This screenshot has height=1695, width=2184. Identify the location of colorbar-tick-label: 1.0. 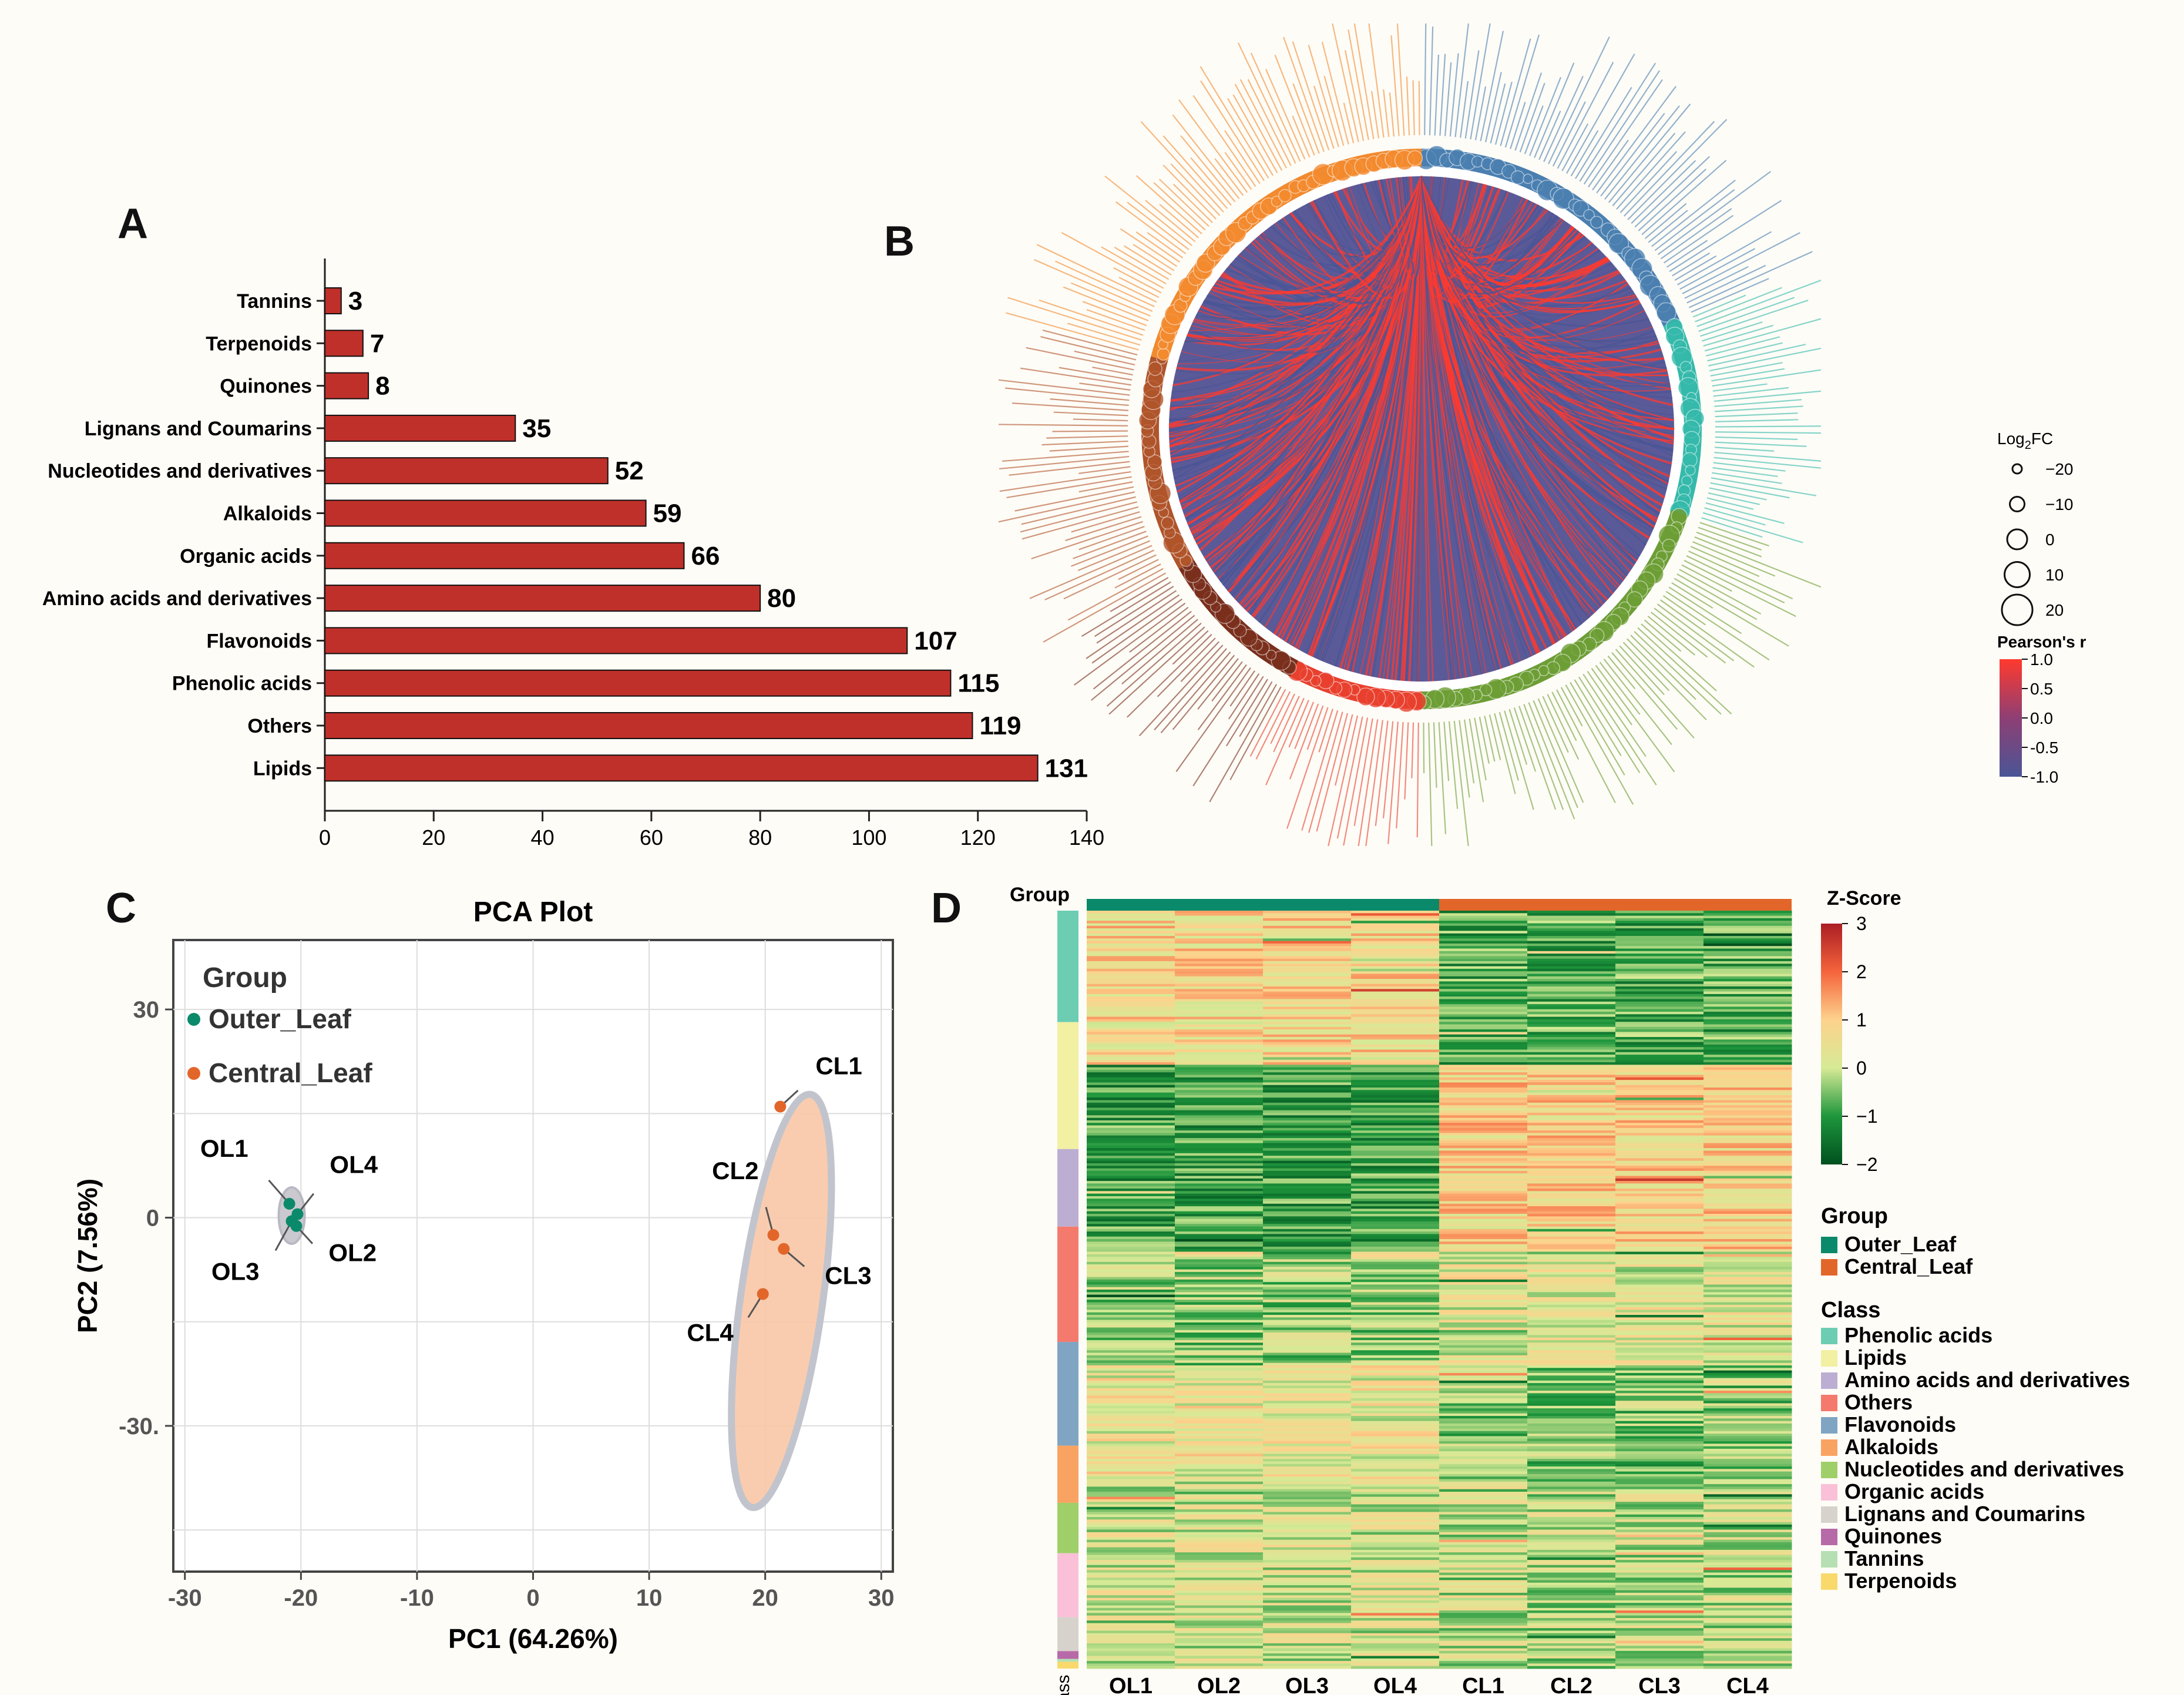
(2041, 659).